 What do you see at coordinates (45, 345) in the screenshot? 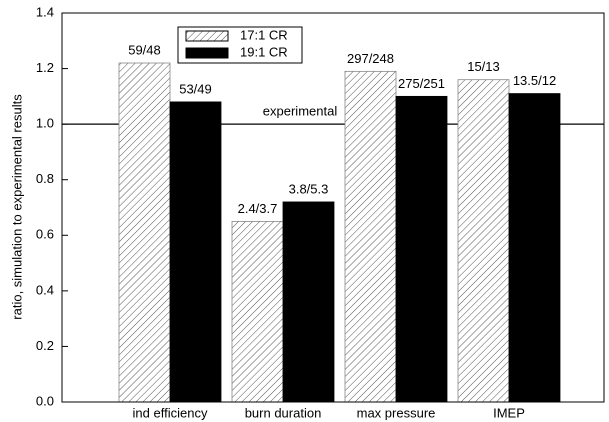
I see `y-tick-label: 0.2` at bounding box center [45, 345].